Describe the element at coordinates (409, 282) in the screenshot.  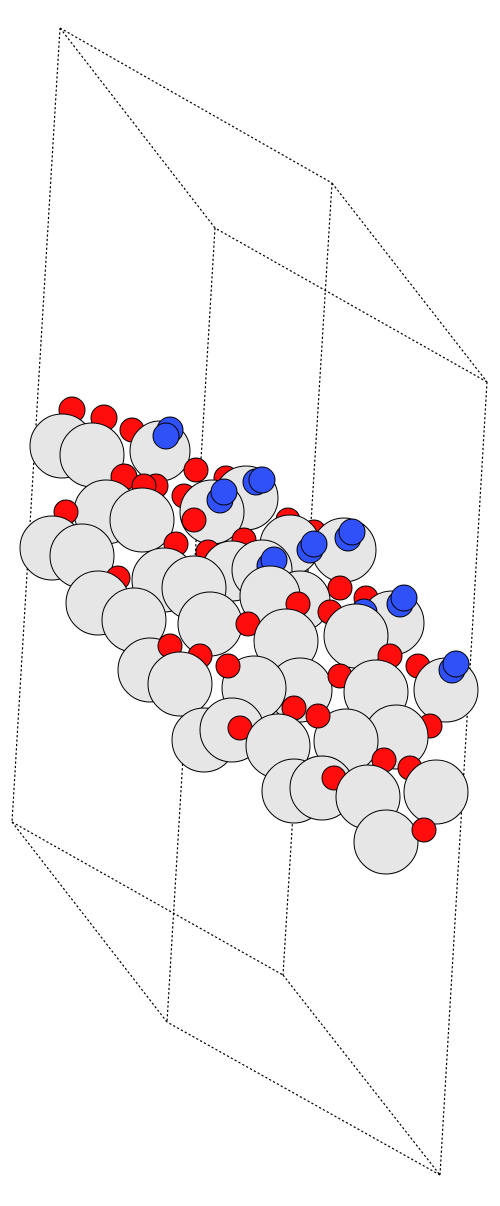
I see `cell-edge-bc` at that location.